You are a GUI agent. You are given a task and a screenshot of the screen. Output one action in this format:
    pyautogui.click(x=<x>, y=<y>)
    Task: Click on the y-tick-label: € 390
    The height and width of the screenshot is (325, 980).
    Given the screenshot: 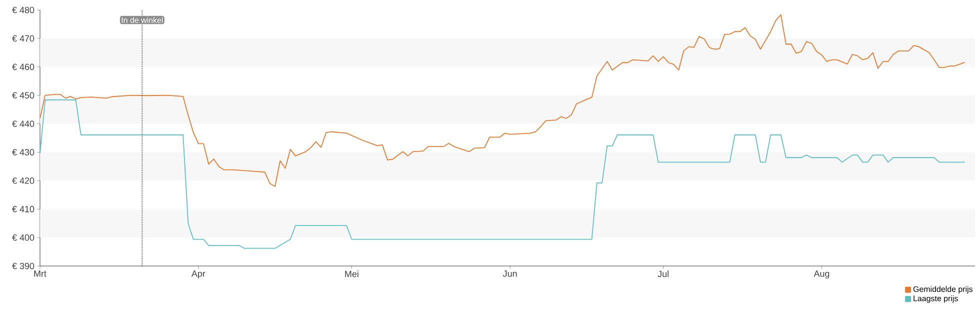 What is the action you would take?
    pyautogui.click(x=23, y=266)
    